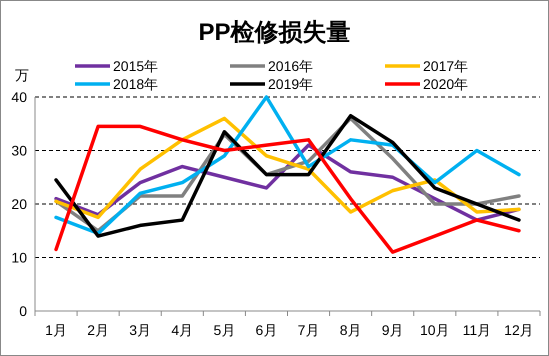 This screenshot has height=356, width=549. What do you see at coordinates (224, 330) in the screenshot?
I see `x-tick-label: 5月` at bounding box center [224, 330].